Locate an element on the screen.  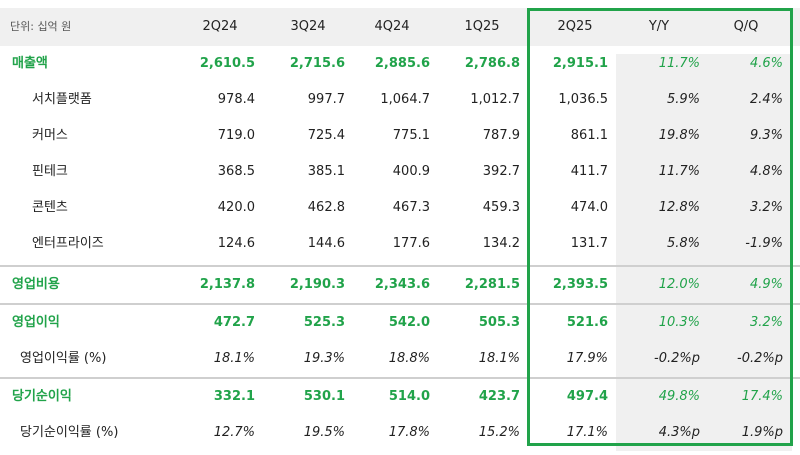
cell-3q24: 2,715.6 is located at coordinates (317, 63).